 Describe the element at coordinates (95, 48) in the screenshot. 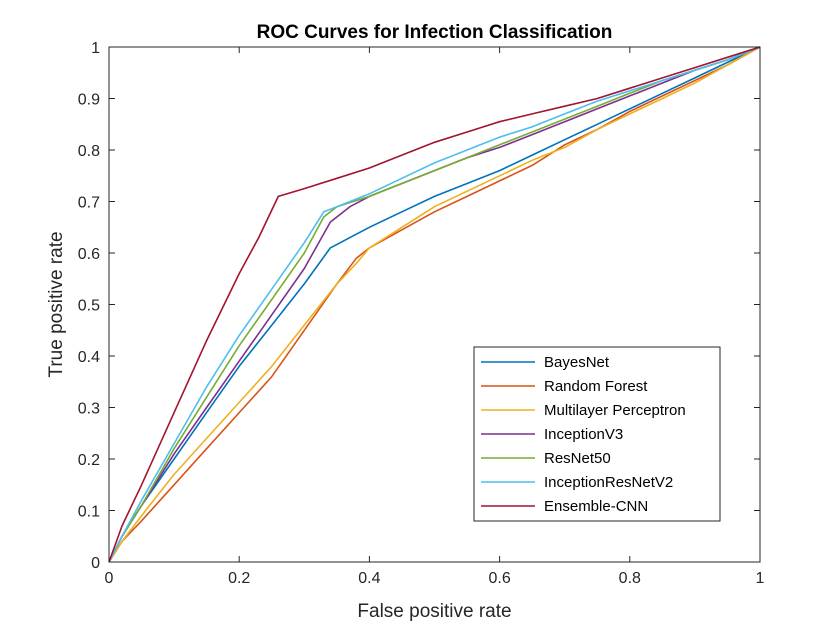

I see `y-tick-label: 1` at that location.